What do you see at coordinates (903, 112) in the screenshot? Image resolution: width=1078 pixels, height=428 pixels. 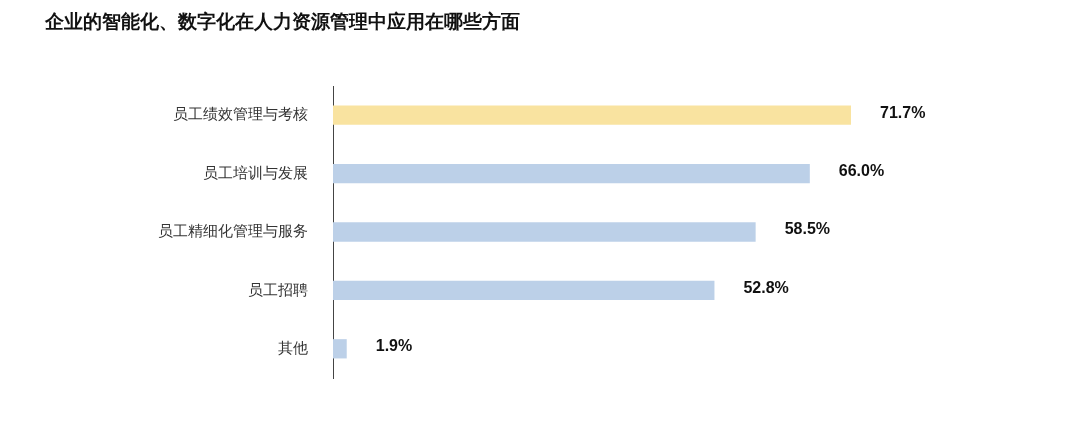 I see `data-label: 71.7%` at bounding box center [903, 112].